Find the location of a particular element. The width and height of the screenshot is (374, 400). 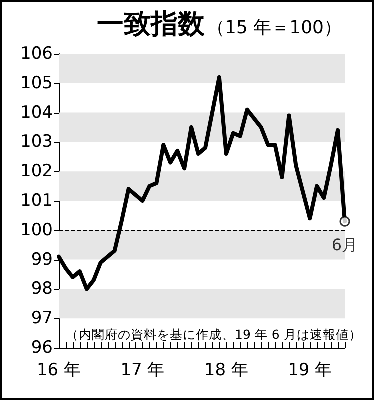

x-tick-label: 19 年 is located at coordinates (310, 370).